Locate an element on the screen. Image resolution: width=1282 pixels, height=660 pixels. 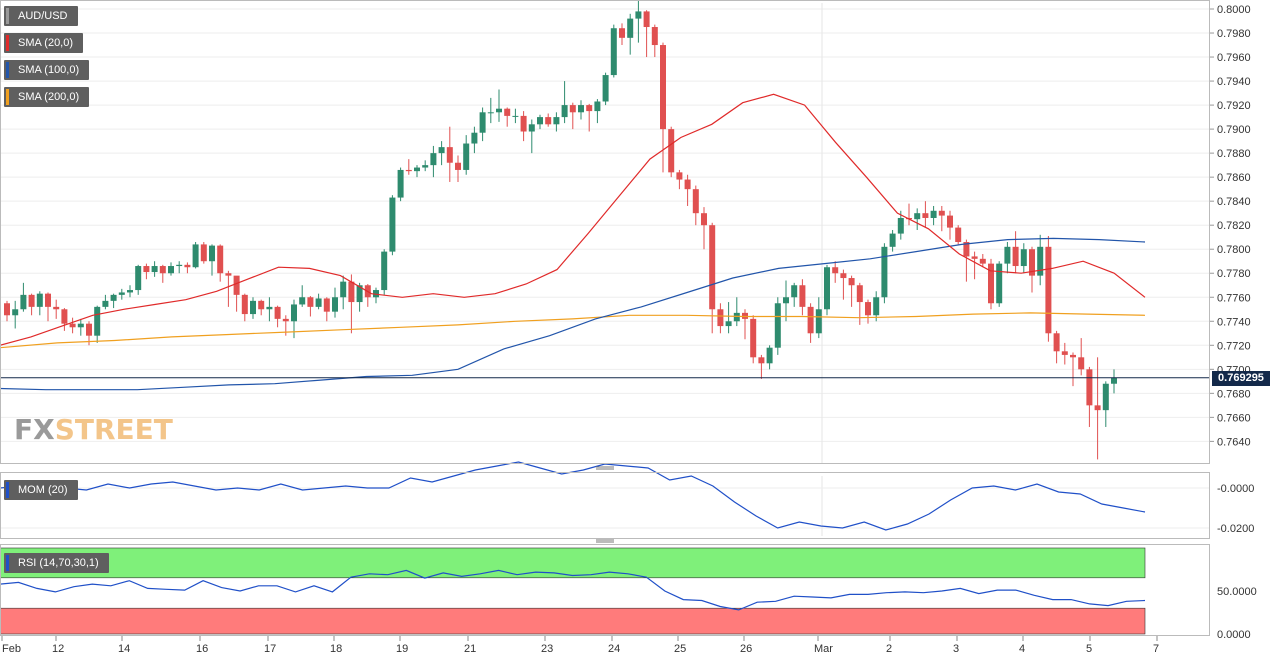
price-tick-label: 0.7980 is located at coordinates (1234, 34).